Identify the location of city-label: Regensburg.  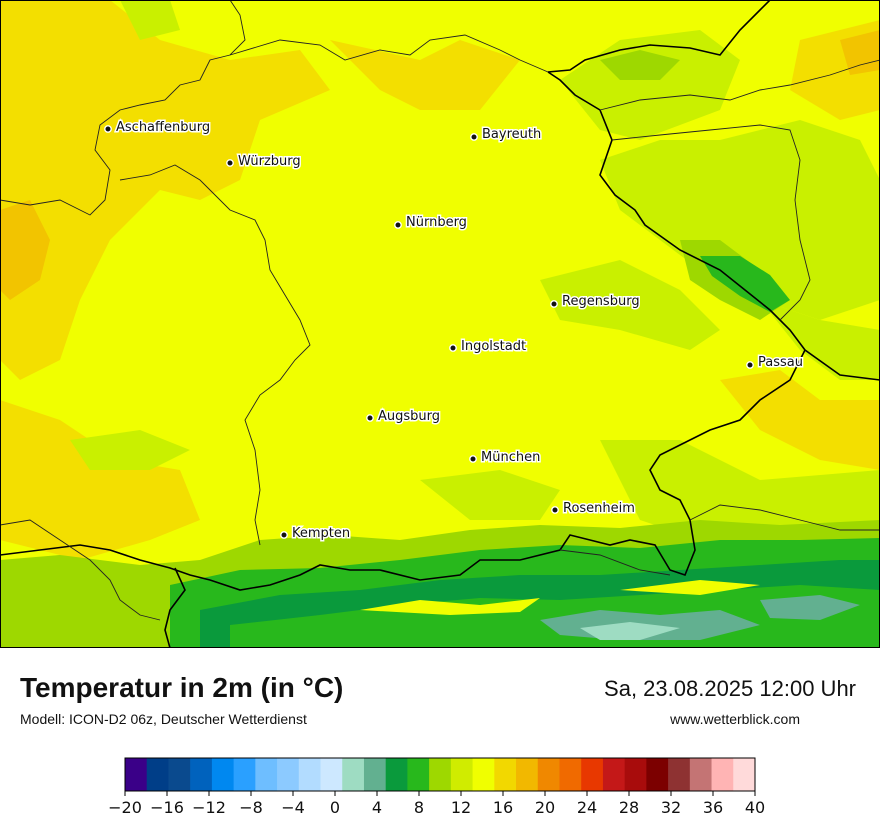
(601, 301).